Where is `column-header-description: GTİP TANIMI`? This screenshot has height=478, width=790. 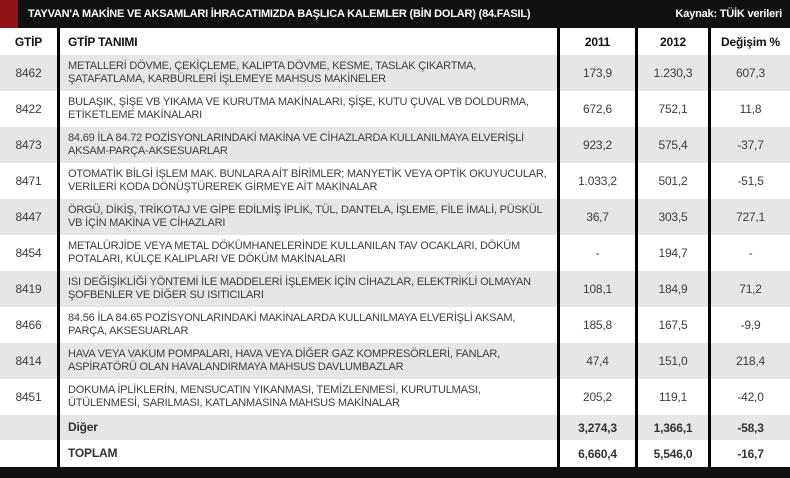 column-header-description: GTİP TANIMI is located at coordinates (307, 41).